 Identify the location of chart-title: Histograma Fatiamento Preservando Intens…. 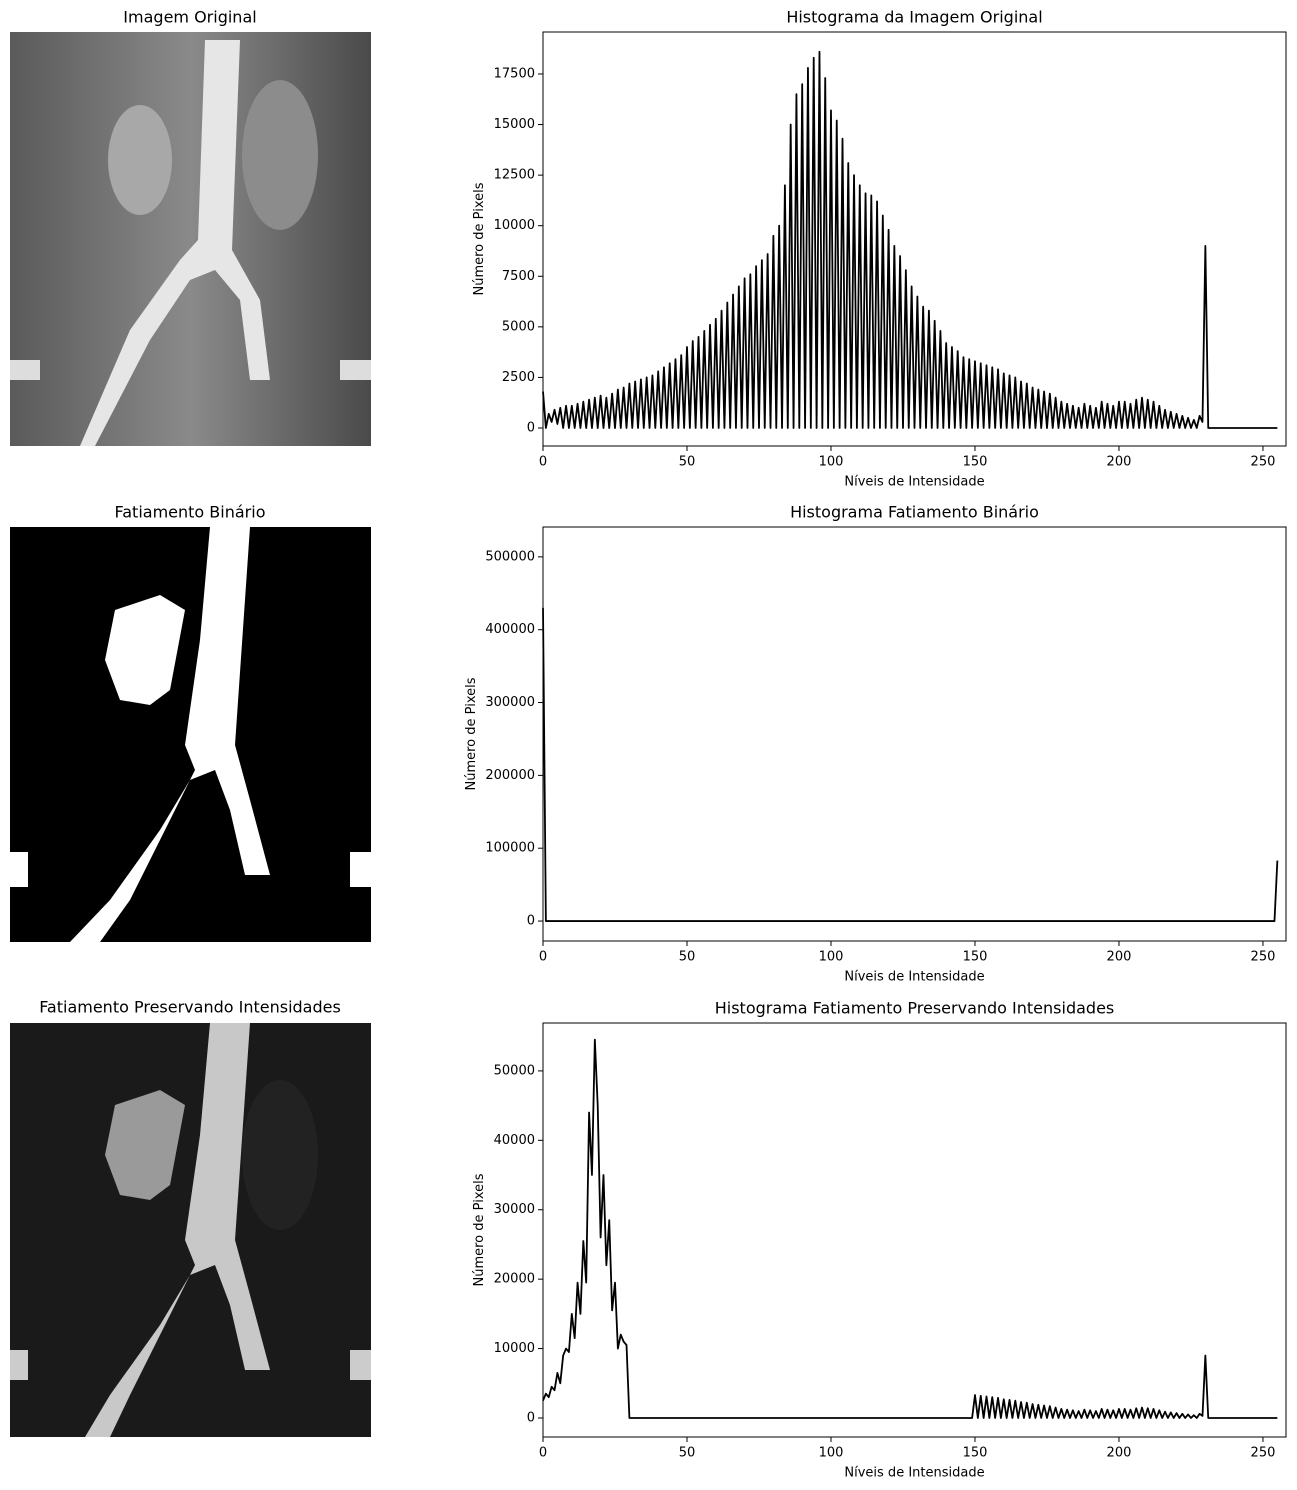
(915, 1008).